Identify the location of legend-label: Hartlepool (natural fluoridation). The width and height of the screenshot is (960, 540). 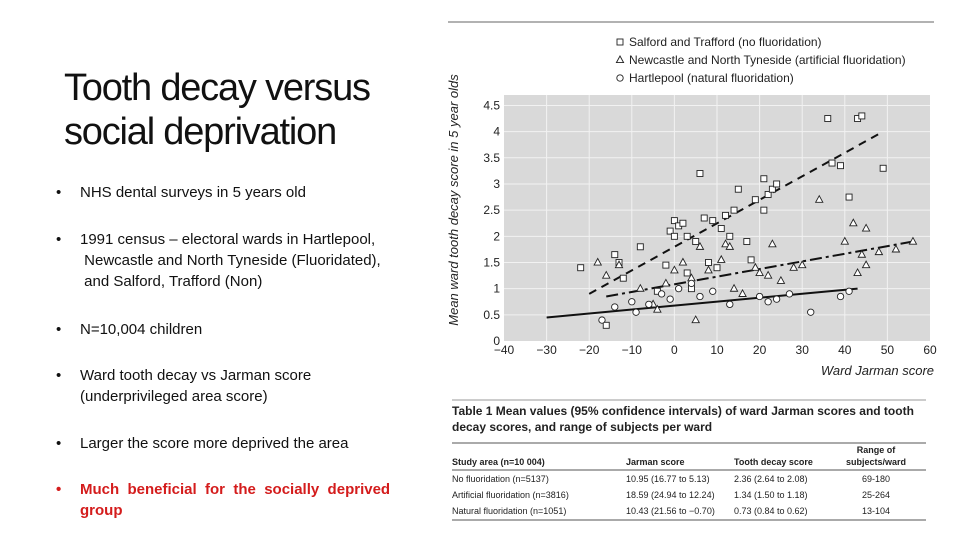
(711, 78).